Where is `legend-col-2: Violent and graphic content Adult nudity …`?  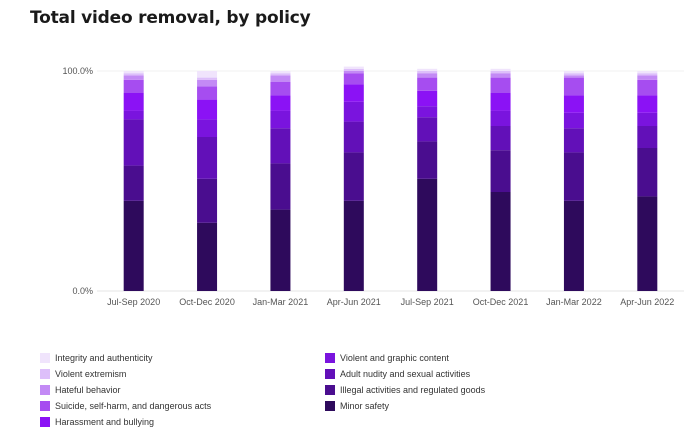 legend-col-2: Violent and graphic content Adult nudity … is located at coordinates (405, 382).